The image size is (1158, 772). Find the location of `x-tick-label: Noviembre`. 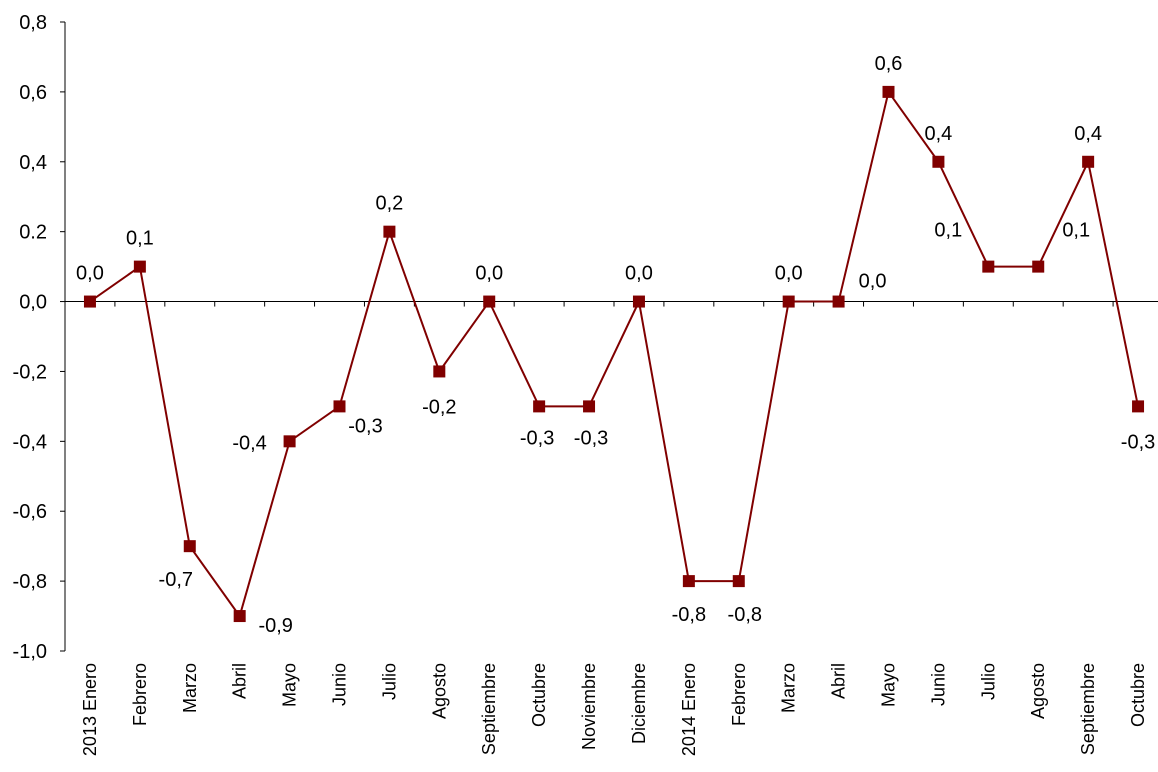

x-tick-label: Noviembre is located at coordinates (589, 706).